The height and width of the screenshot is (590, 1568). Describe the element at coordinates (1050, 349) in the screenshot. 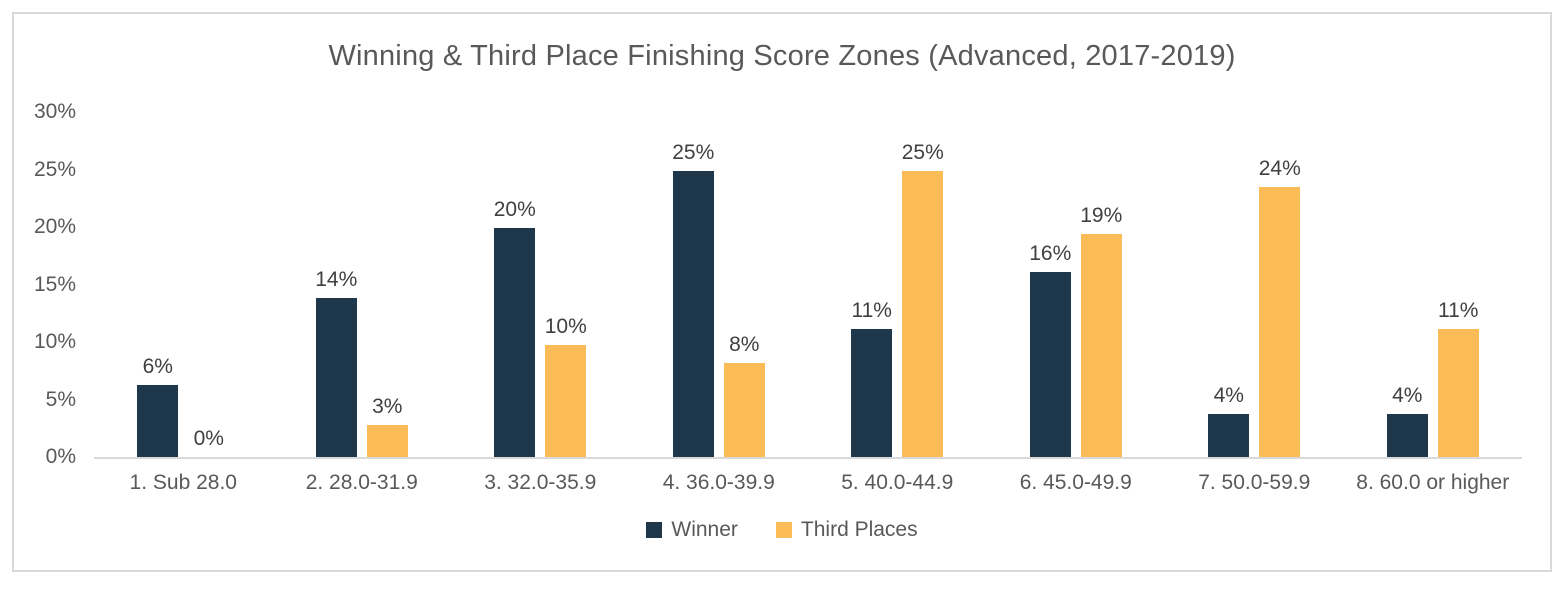

I see `winner-bar: 16%` at that location.